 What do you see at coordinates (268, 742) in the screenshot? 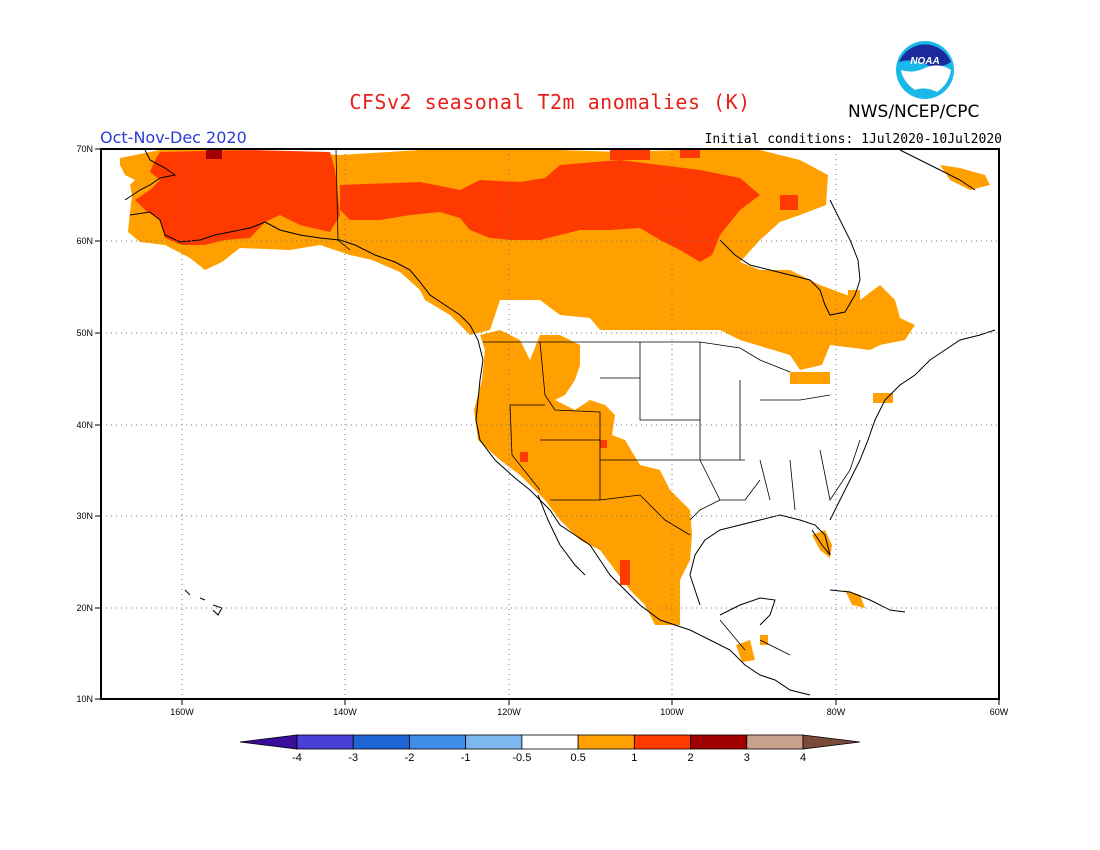
I see `colorbar-arrow-low` at bounding box center [268, 742].